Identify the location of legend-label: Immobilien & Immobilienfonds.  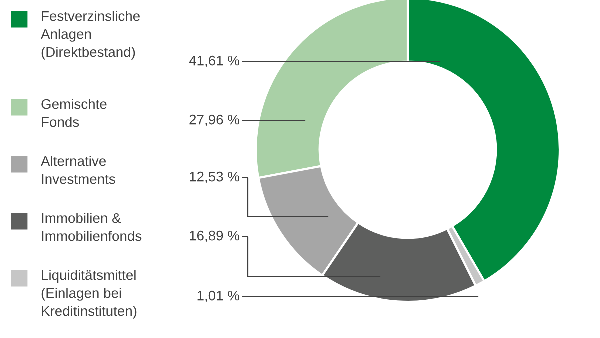
(92, 227).